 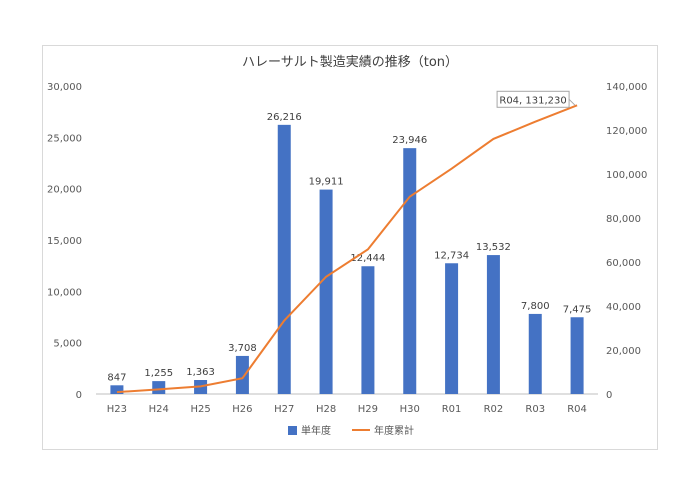 What do you see at coordinates (452, 409) in the screenshot?
I see `x-tick-label: R01` at bounding box center [452, 409].